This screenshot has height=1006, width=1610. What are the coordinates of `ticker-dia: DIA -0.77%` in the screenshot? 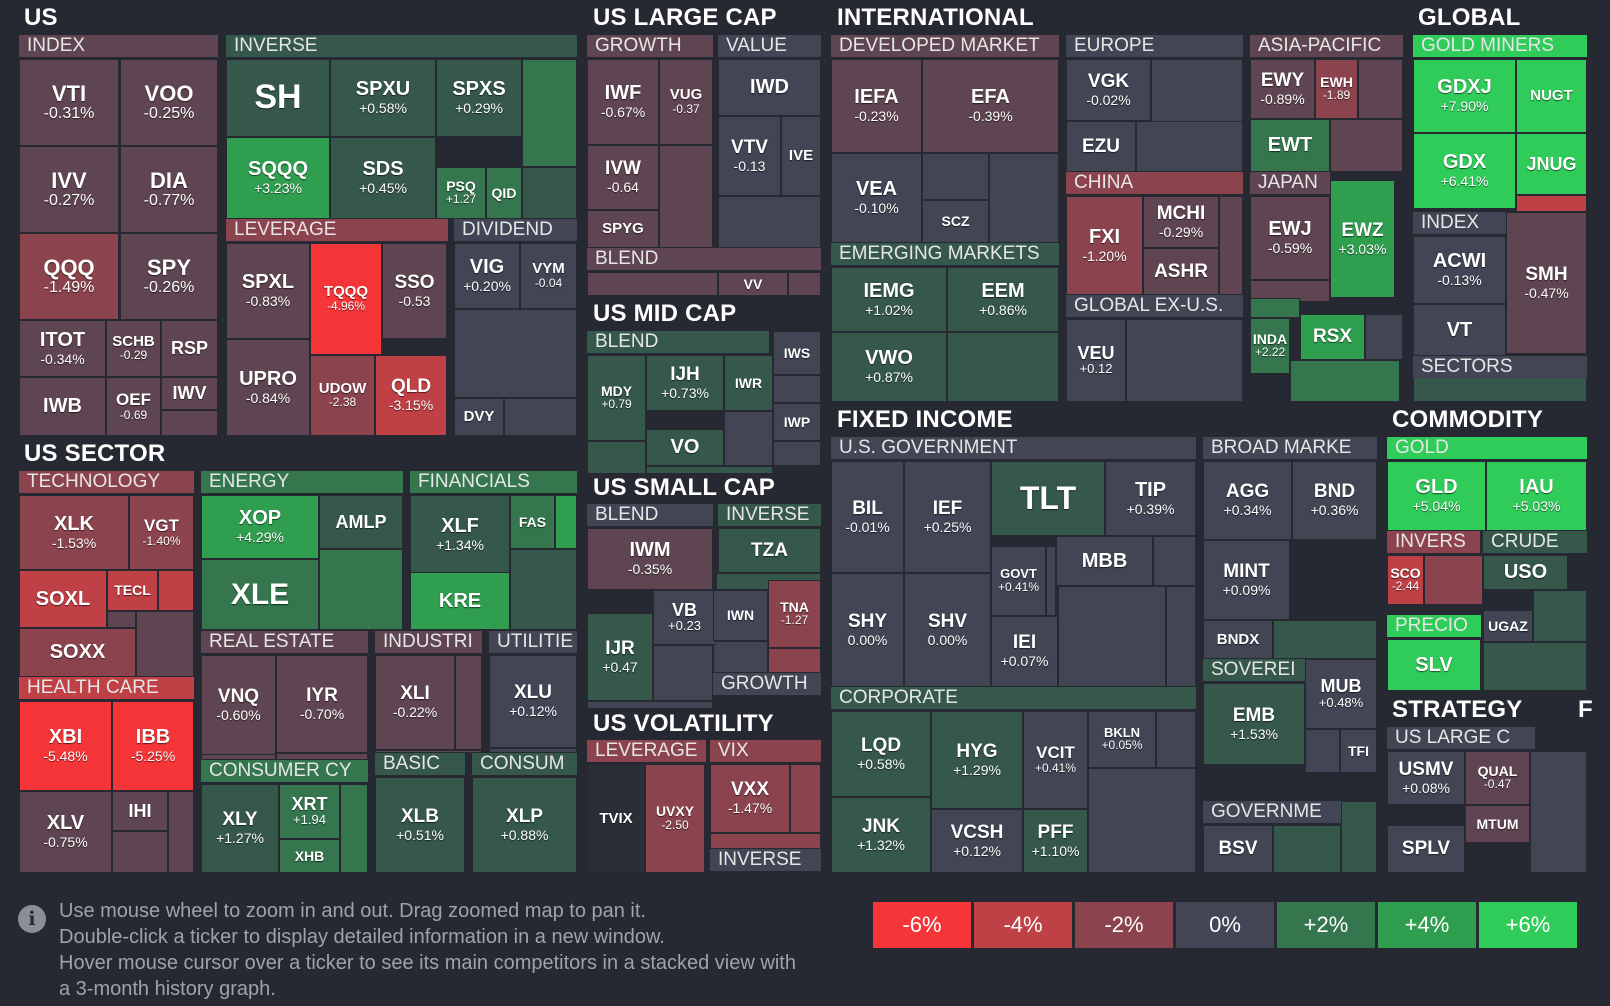 It's located at (169, 189).